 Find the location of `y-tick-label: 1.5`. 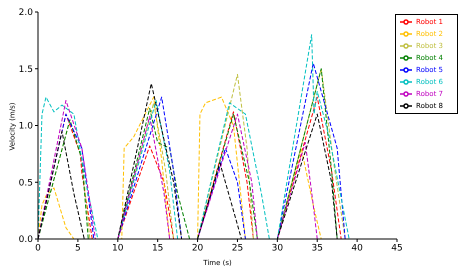

y-tick-label: 1.5 is located at coordinates (25, 69).